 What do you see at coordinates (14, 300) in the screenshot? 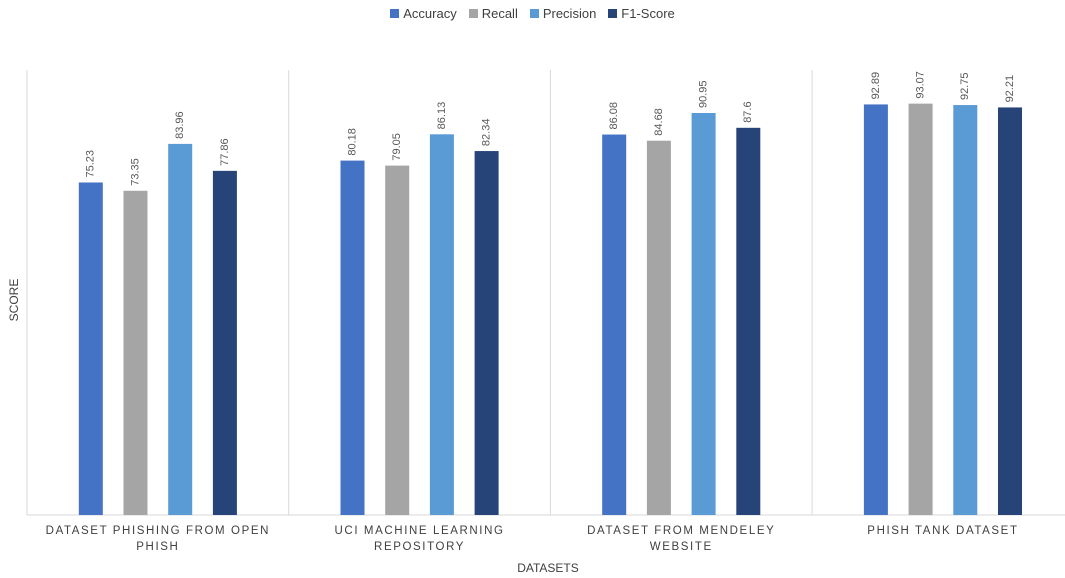
I see `y-axis-title: SCORE` at bounding box center [14, 300].